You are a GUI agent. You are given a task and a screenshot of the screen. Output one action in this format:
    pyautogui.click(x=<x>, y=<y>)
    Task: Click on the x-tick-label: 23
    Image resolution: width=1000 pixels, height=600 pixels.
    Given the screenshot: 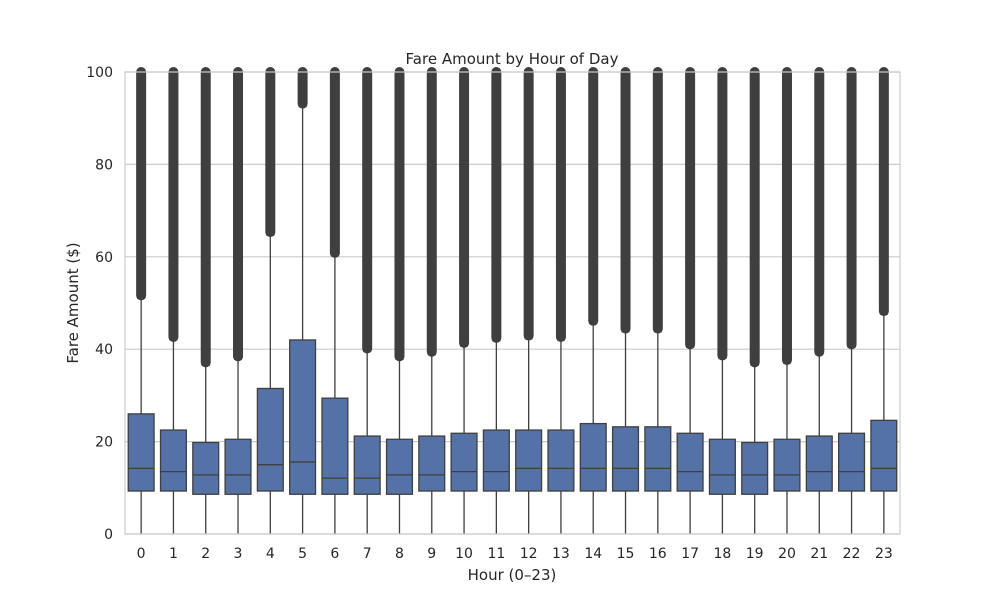 What is the action you would take?
    pyautogui.click(x=884, y=554)
    